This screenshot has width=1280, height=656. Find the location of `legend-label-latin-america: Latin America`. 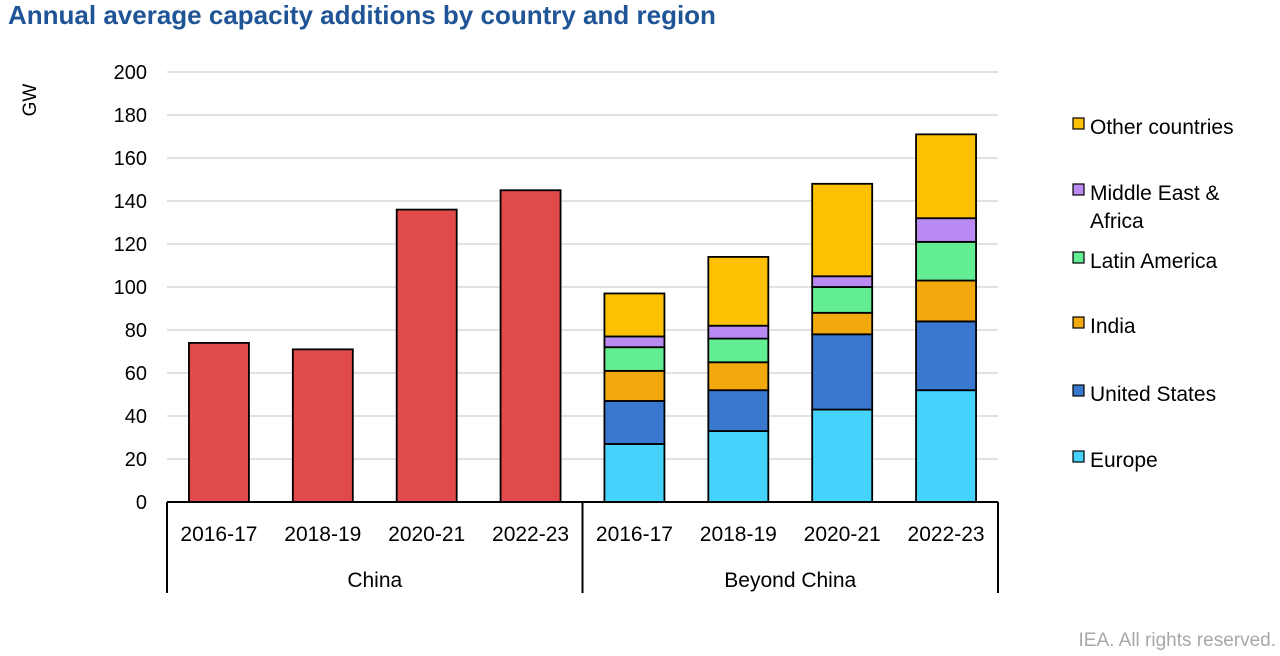

legend-label-latin-america: Latin America is located at coordinates (1154, 261).